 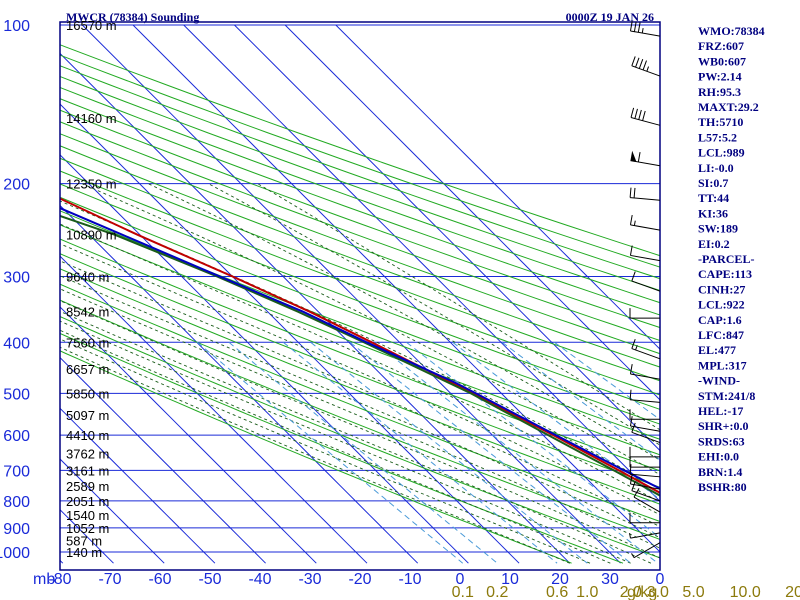 I want to click on temperature-tick-label: 30, so click(x=610, y=579).